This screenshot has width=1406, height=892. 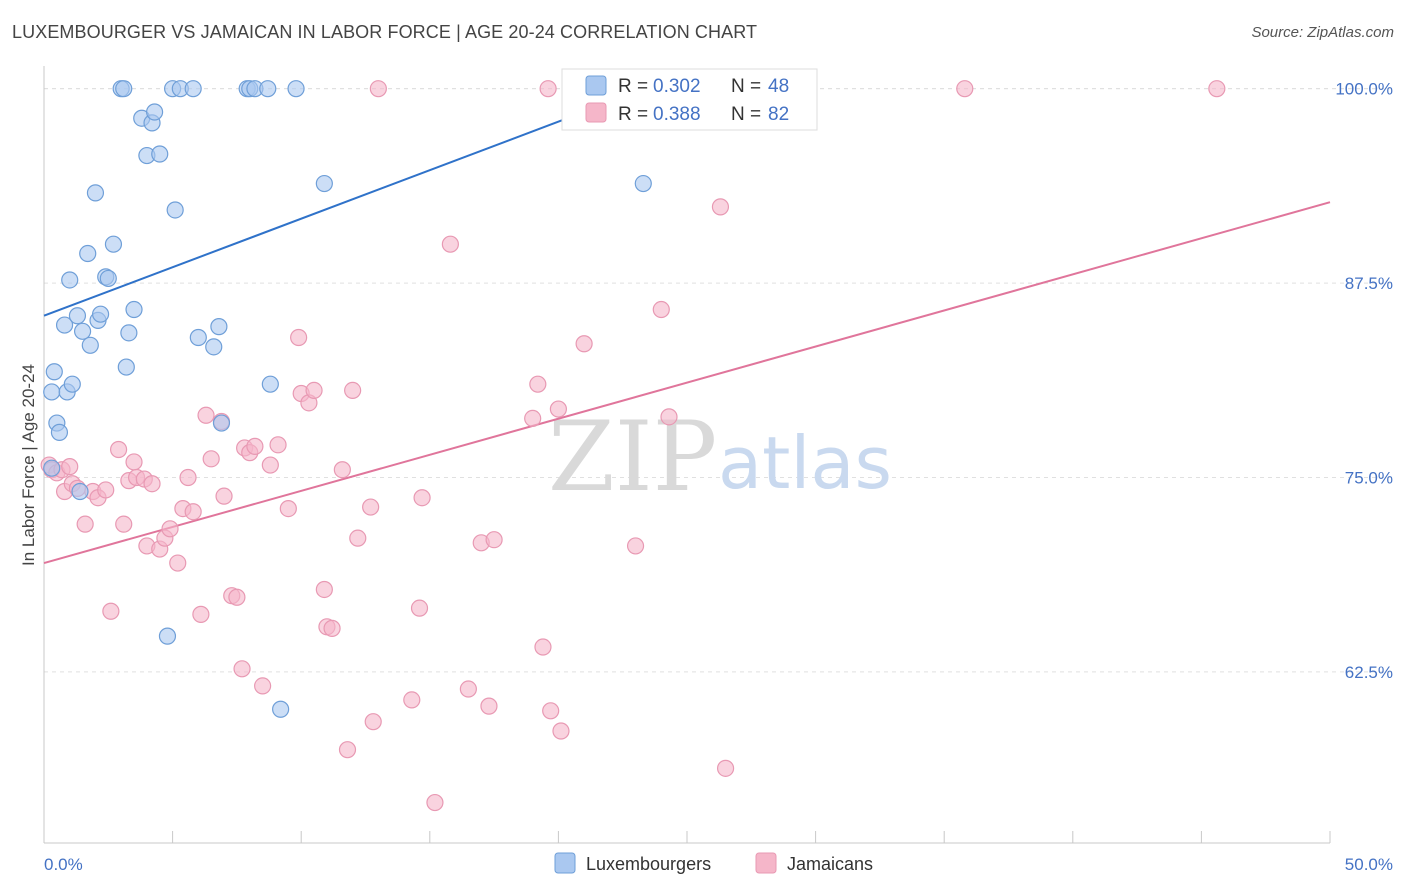 I want to click on x-tick-labels: 0.0% 50.0%, so click(x=718, y=864).